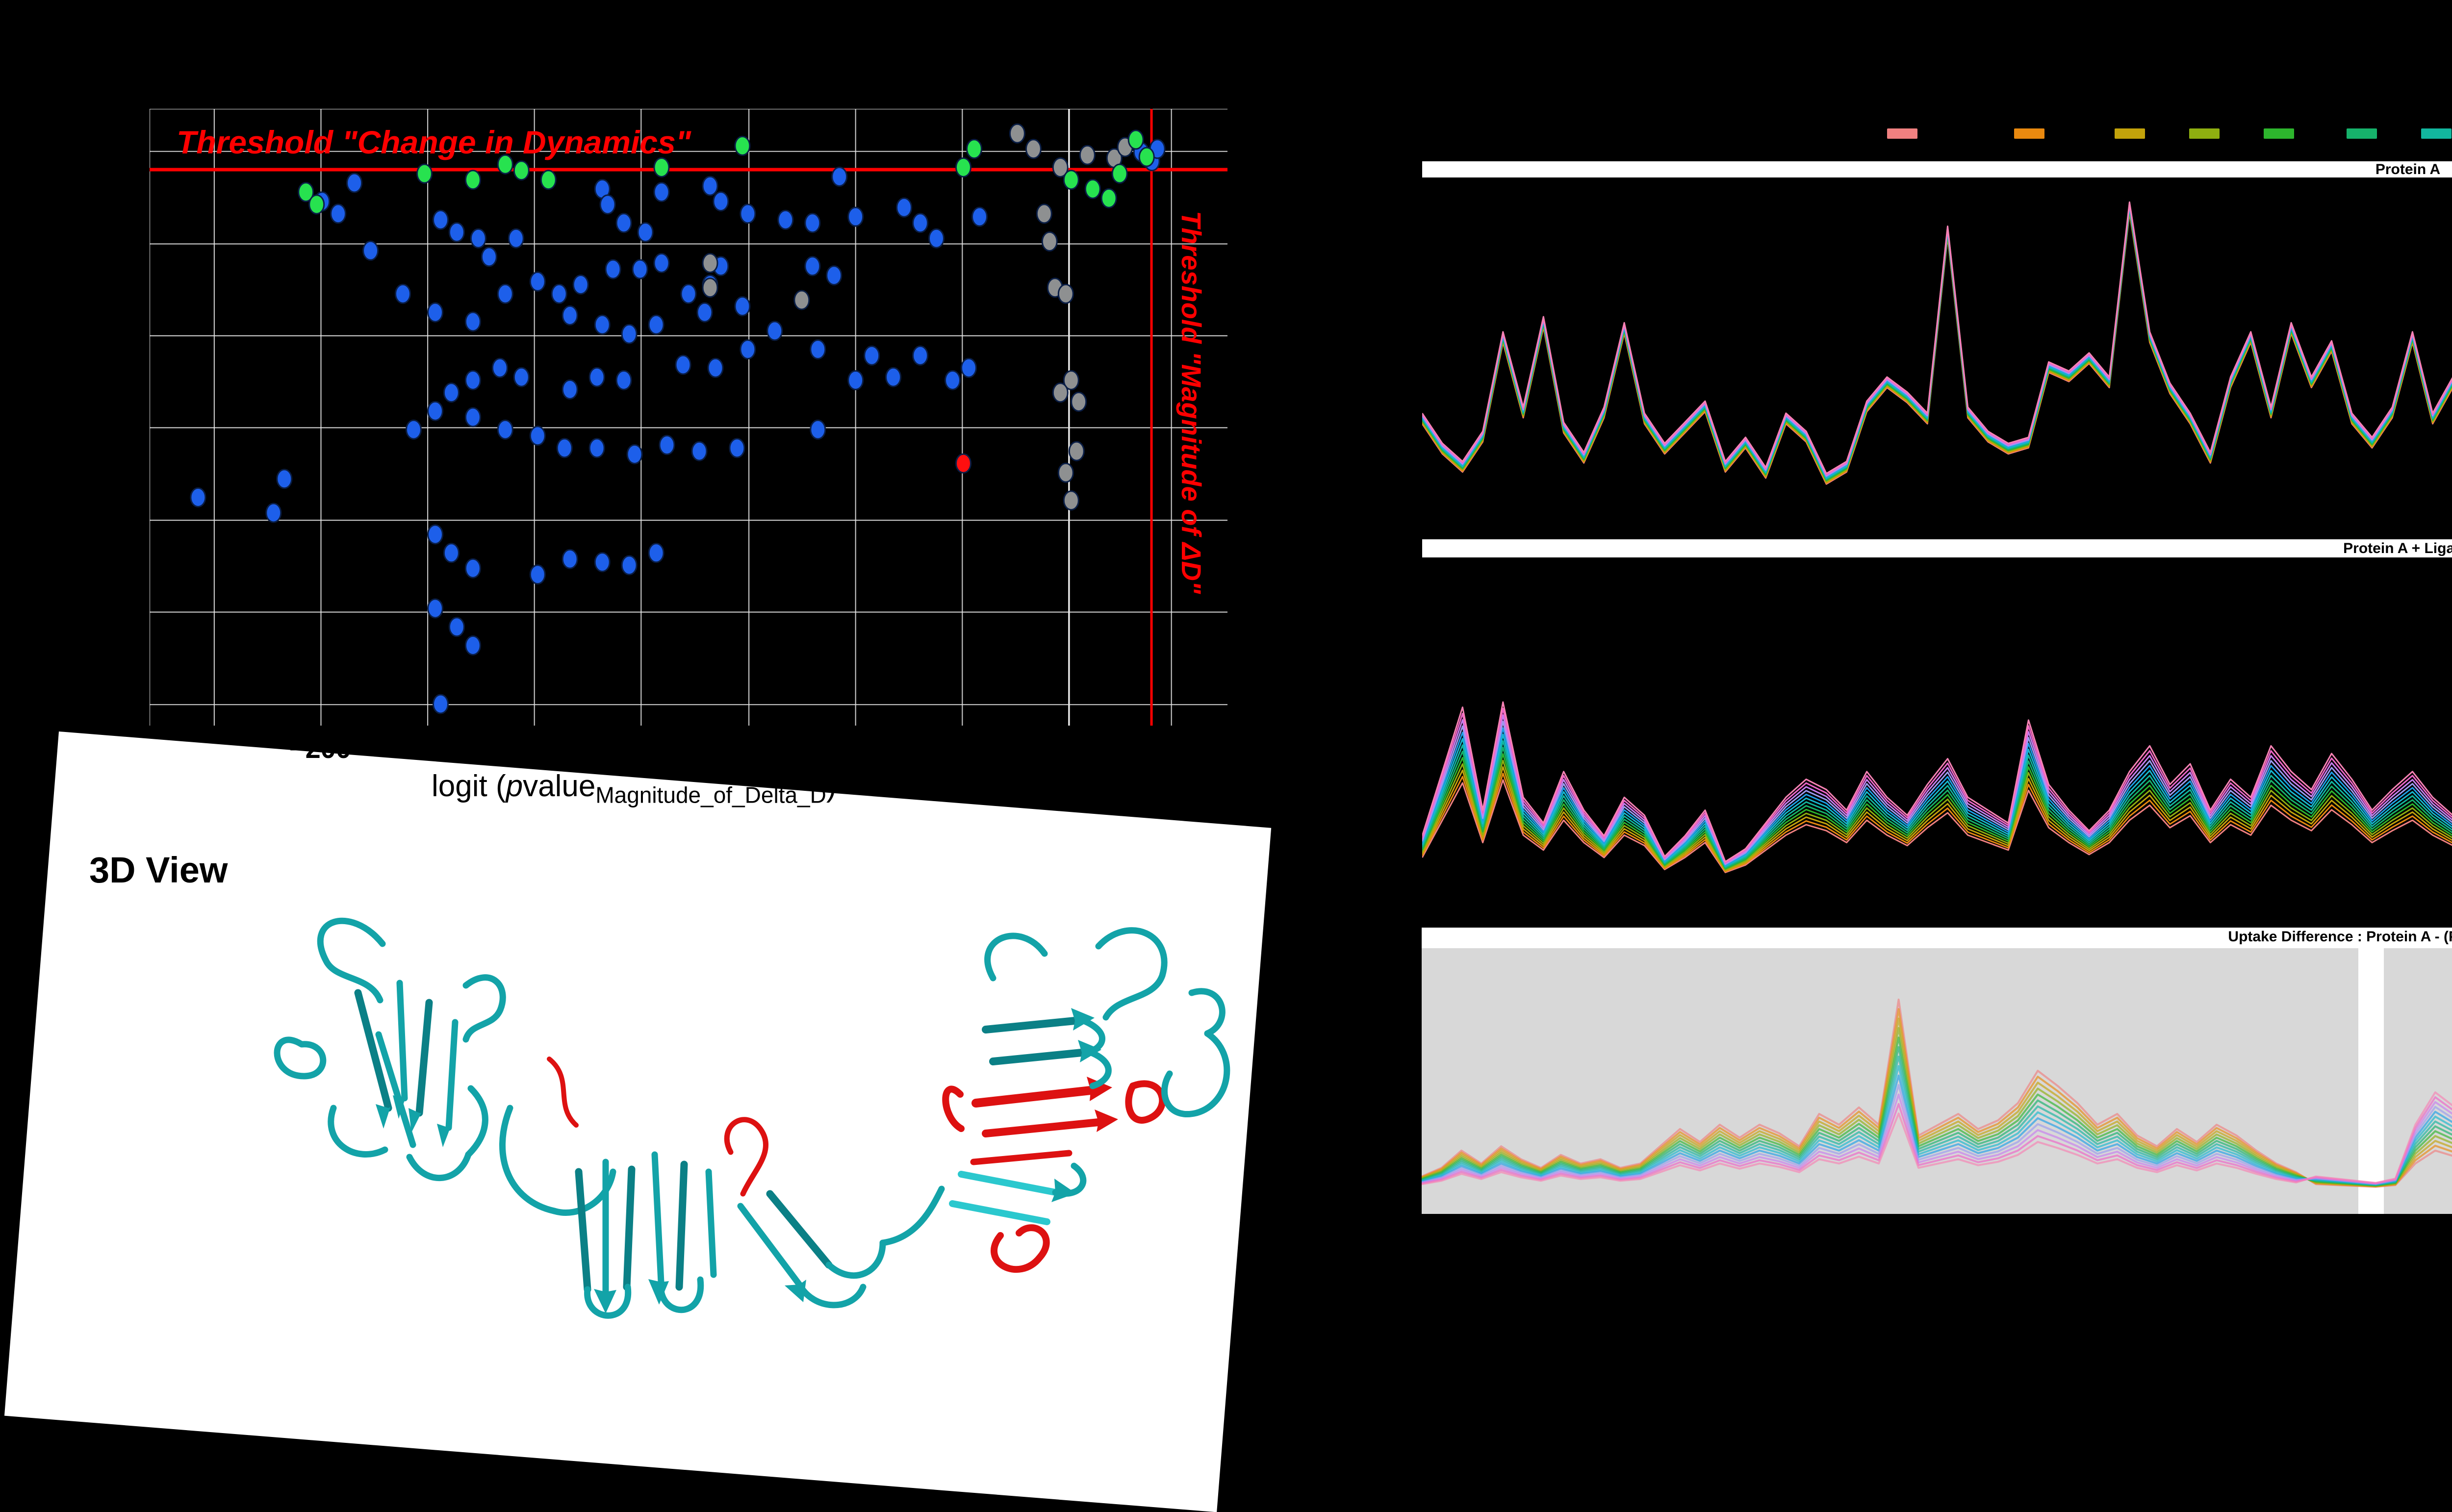  What do you see at coordinates (831, 786) in the screenshot?
I see `xaxis-label-suffix: )` at bounding box center [831, 786].